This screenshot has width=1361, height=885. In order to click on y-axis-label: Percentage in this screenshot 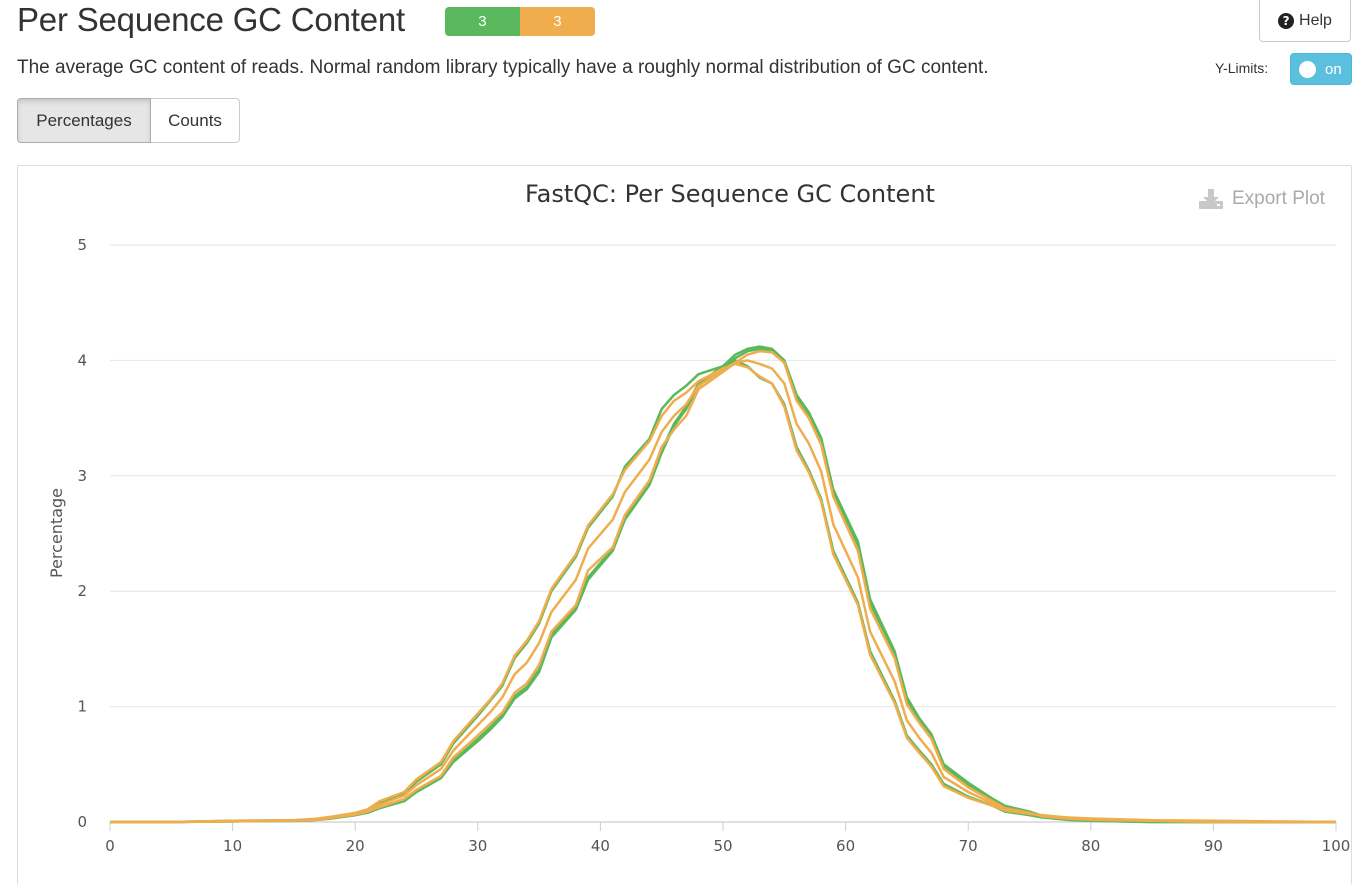, I will do `click(56, 533)`.